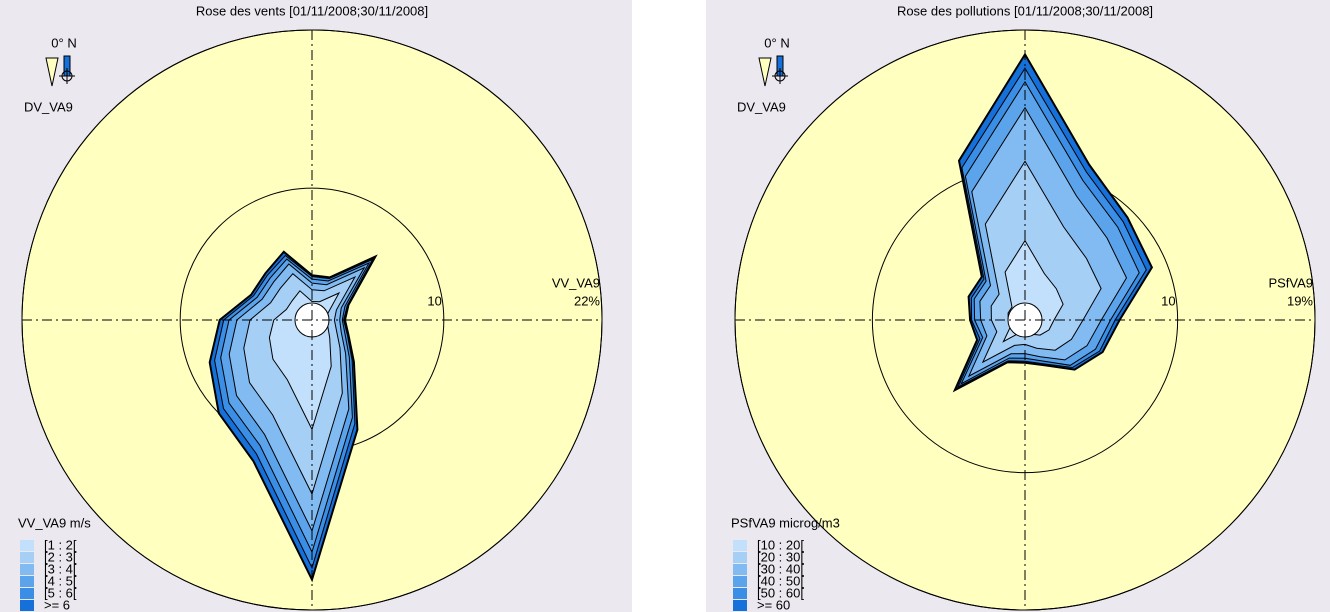 Image resolution: width=1330 pixels, height=612 pixels. Describe the element at coordinates (60, 592) in the screenshot. I see `legend-label: [5 : 6[` at that location.